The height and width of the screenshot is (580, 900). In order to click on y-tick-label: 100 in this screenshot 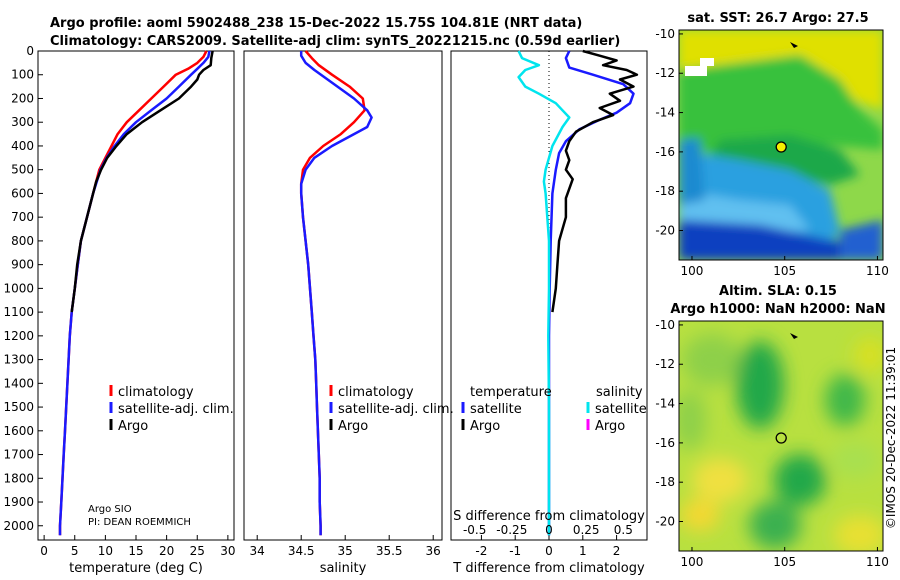, I will do `click(22, 75)`.